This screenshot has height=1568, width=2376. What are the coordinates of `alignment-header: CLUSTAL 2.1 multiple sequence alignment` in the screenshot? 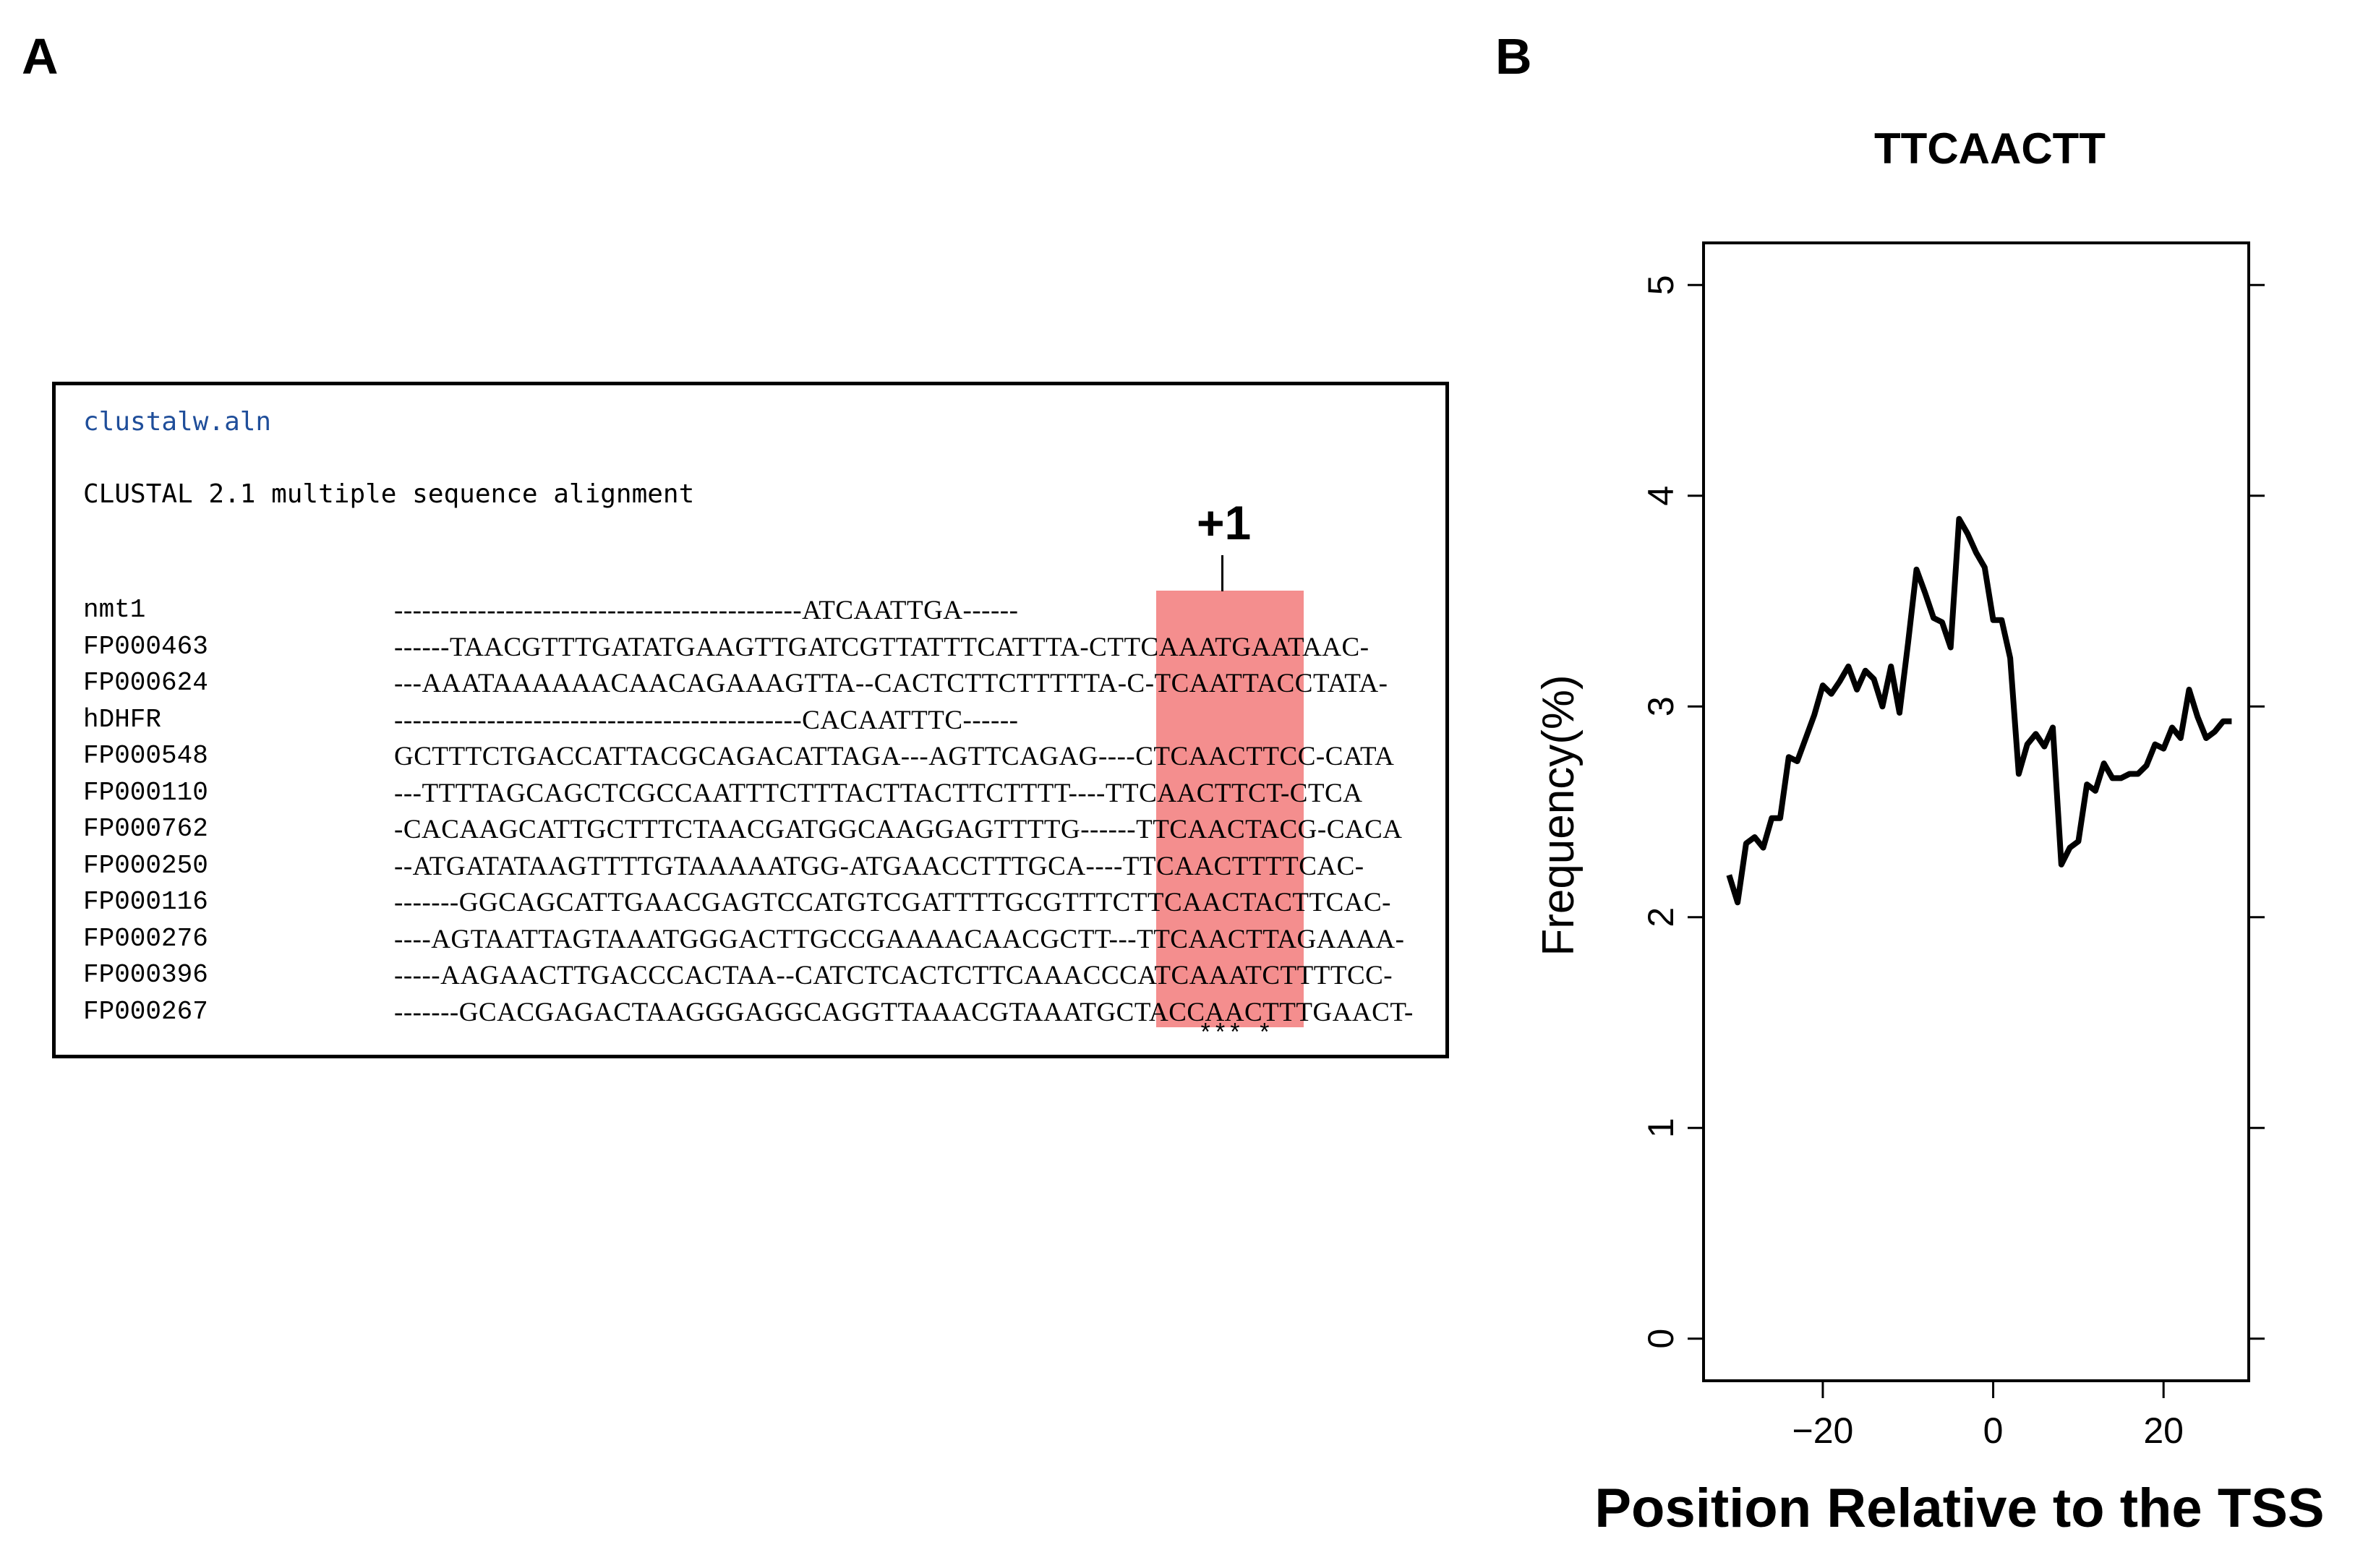 It's located at (389, 494).